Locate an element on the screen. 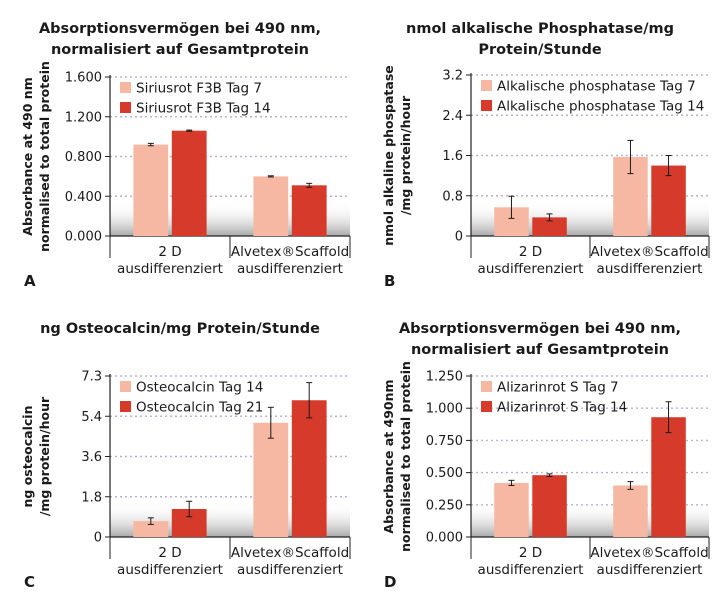 Image resolution: width=719 pixels, height=604 pixels. legend-label: Siriusrot F3B Tag 14 is located at coordinates (203, 109).